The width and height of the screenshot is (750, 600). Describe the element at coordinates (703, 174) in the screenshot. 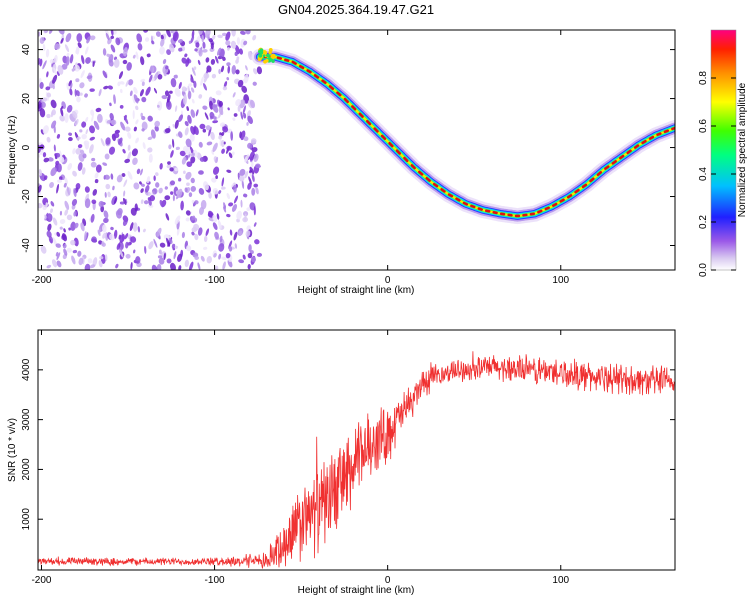

I see `colorbar-tick-label: 0.4` at that location.